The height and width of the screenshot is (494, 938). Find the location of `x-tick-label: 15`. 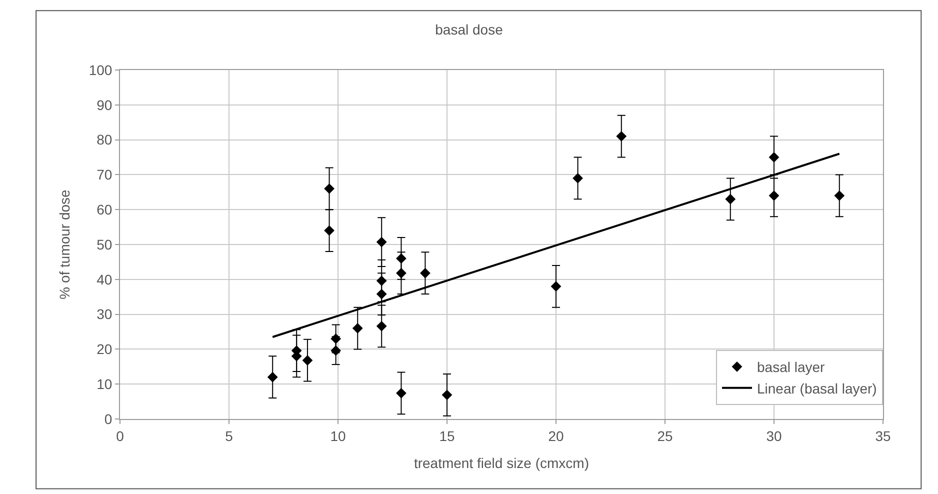

x-tick-label: 15 is located at coordinates (447, 436).